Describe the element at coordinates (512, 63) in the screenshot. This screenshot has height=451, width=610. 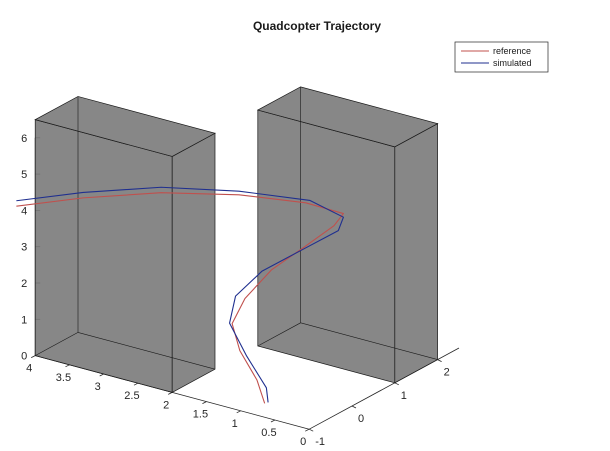
I see `legend-label: simulated` at that location.